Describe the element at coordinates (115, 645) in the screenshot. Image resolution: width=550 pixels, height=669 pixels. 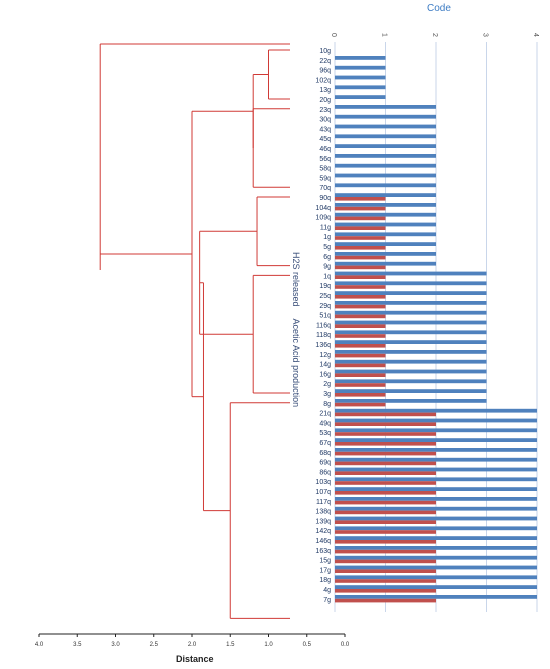
I see `dendrogram-x-tick-label: 3.0` at that location.